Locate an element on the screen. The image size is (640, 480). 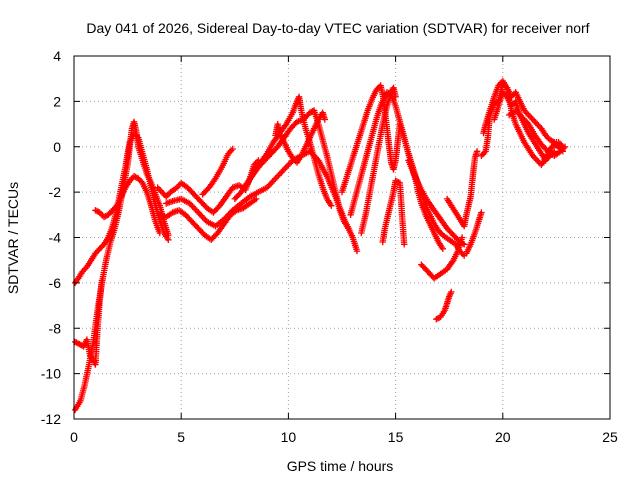
y-tick-label-8: 4 is located at coordinates (57, 56).